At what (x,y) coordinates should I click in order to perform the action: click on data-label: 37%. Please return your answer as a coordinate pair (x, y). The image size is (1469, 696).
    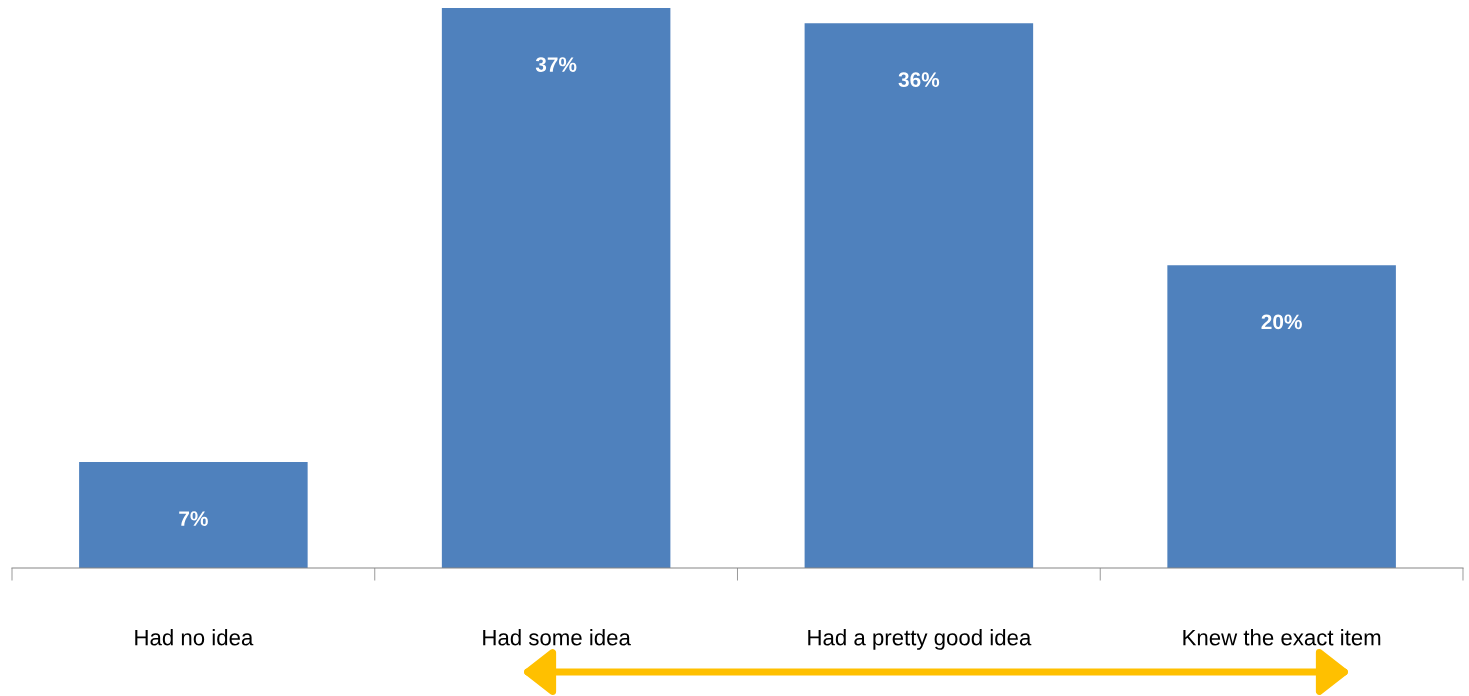
    Looking at the image, I should click on (556, 64).